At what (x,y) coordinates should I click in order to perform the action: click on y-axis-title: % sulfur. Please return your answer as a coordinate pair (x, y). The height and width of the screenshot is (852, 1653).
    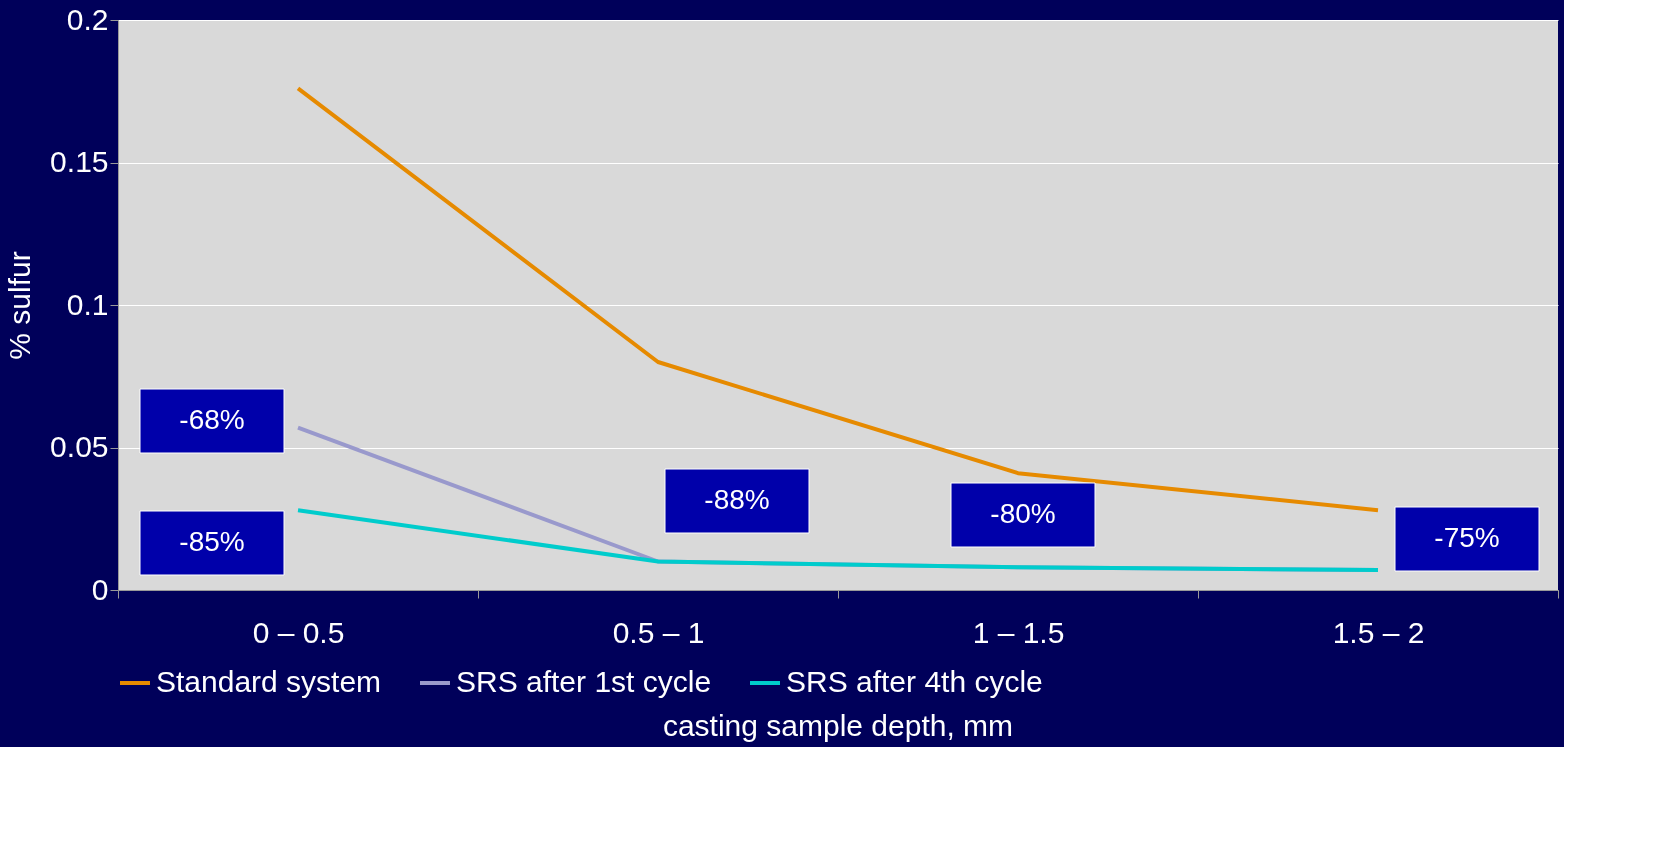
    Looking at the image, I should click on (20, 305).